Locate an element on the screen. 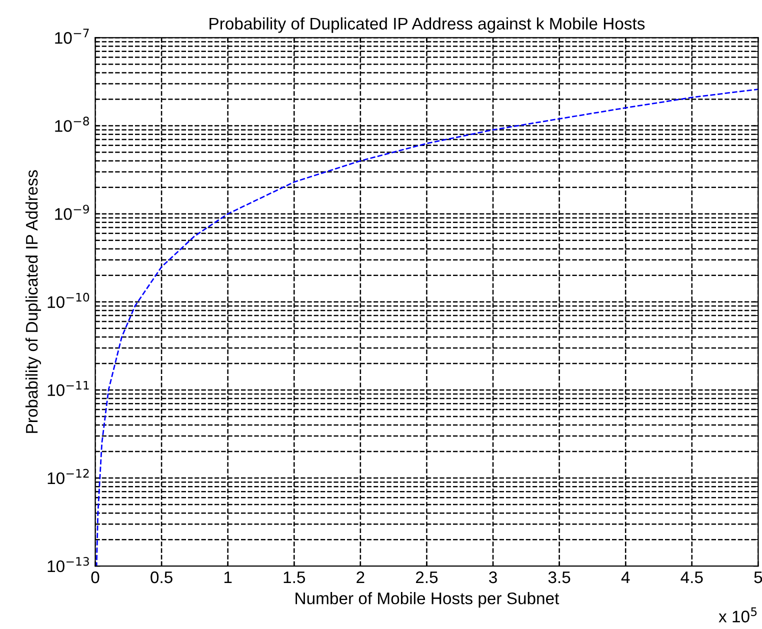 The image size is (762, 629). chart-title: Probability of Duplicated IP Address against k Mobile Hosts is located at coordinates (427, 25).